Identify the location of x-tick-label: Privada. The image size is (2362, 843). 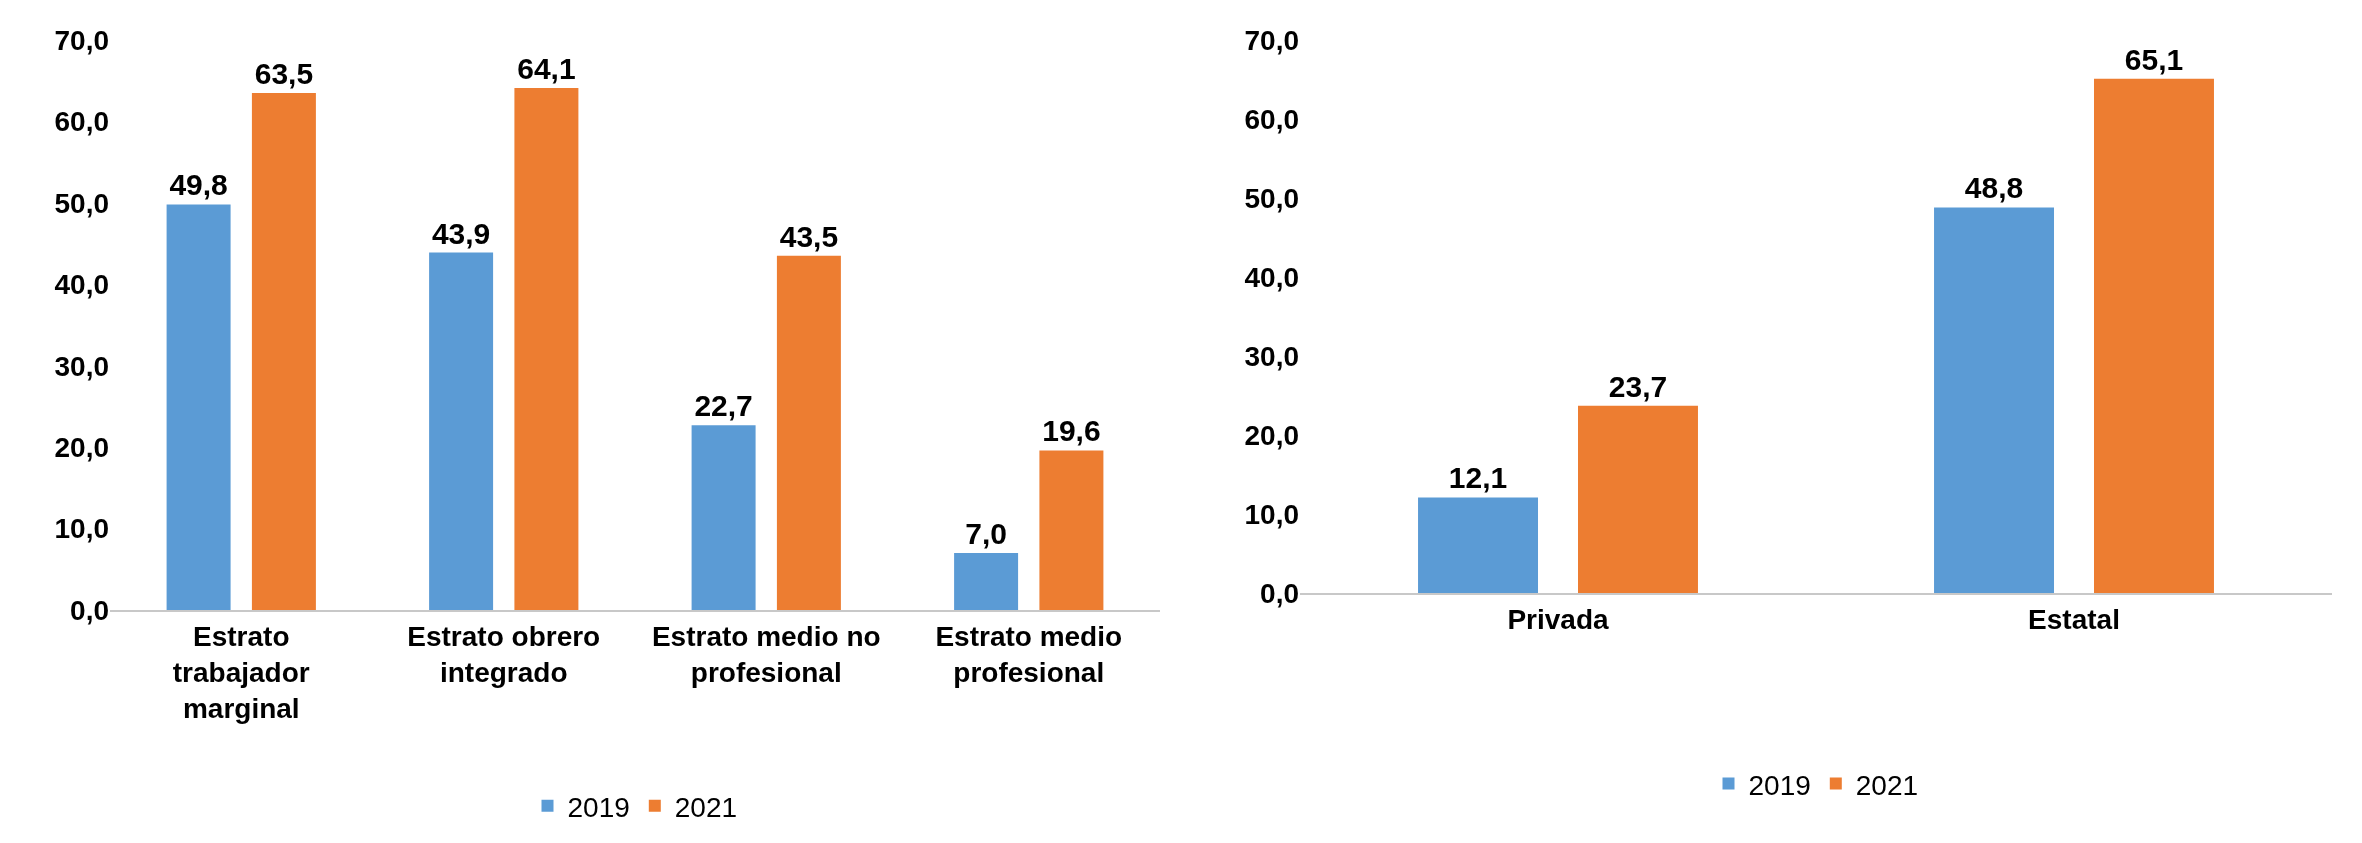
(1558, 619).